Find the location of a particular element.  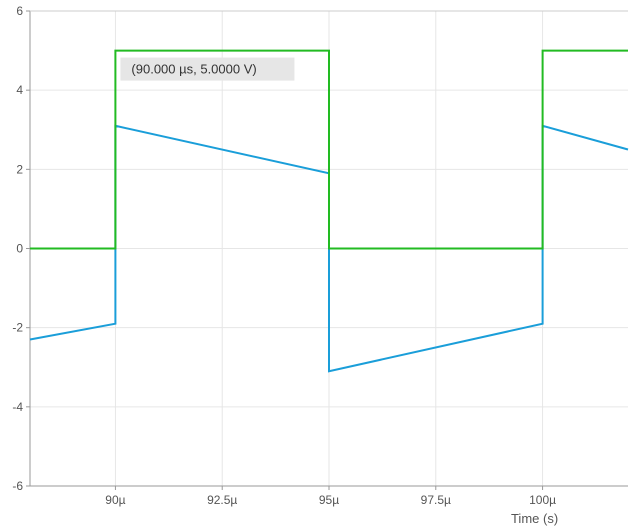

x-axis-title: Time (s) is located at coordinates (534, 518).